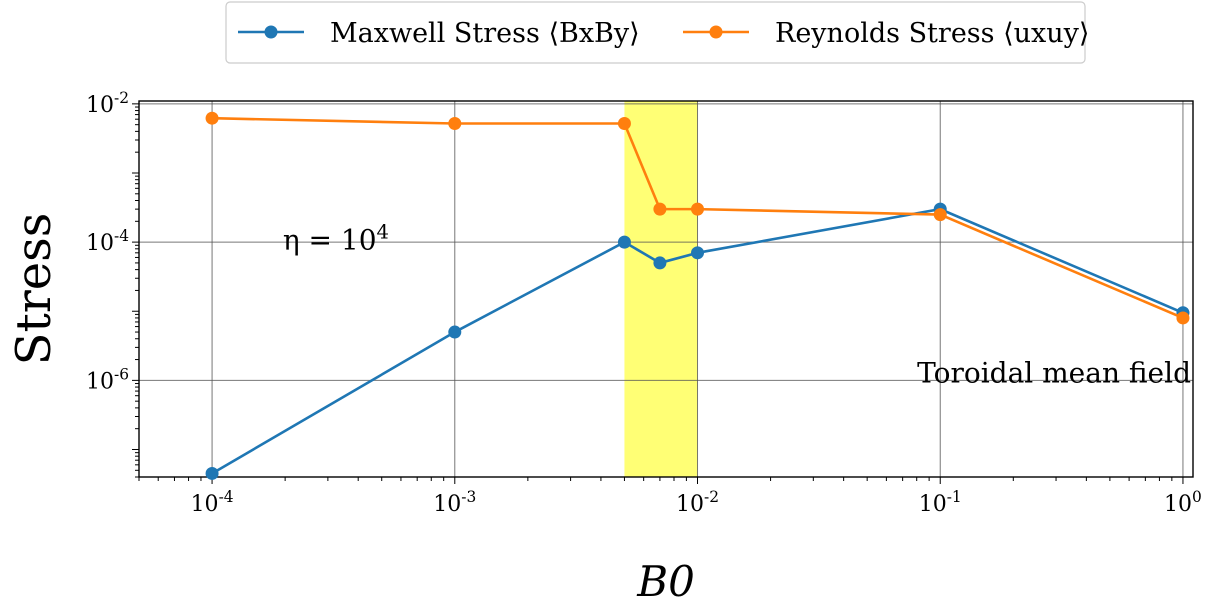 This screenshot has width=1210, height=616. Describe the element at coordinates (107, 379) in the screenshot. I see `y-tick-label: 10⁻⁶` at that location.